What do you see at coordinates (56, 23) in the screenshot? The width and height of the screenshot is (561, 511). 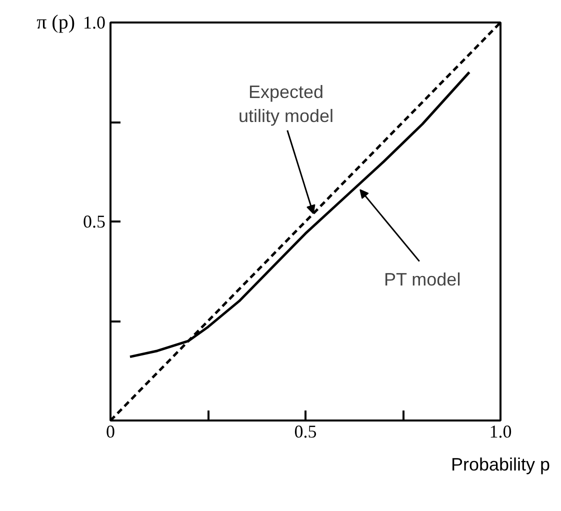 I see `y-axis-title: π (p)` at bounding box center [56, 23].